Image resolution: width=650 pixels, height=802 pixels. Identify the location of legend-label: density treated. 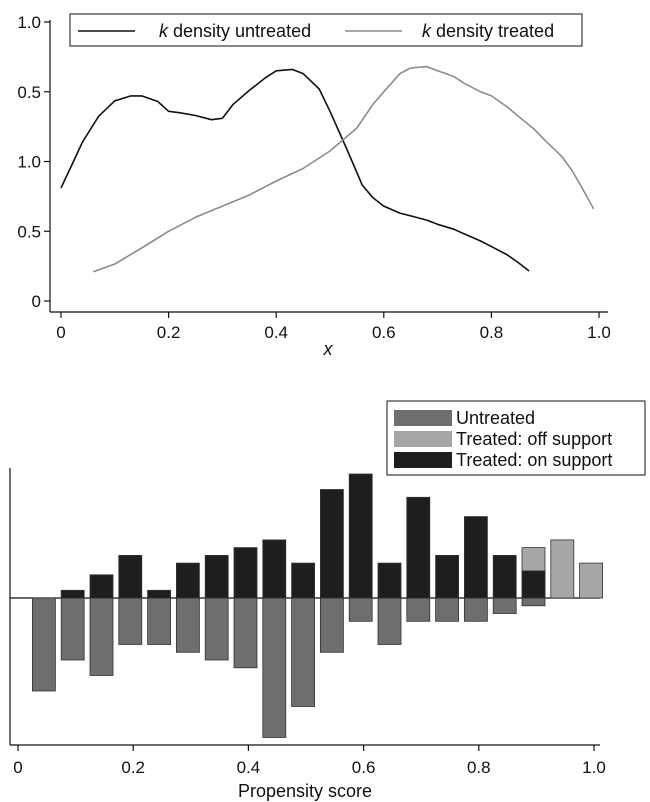
(492, 31).